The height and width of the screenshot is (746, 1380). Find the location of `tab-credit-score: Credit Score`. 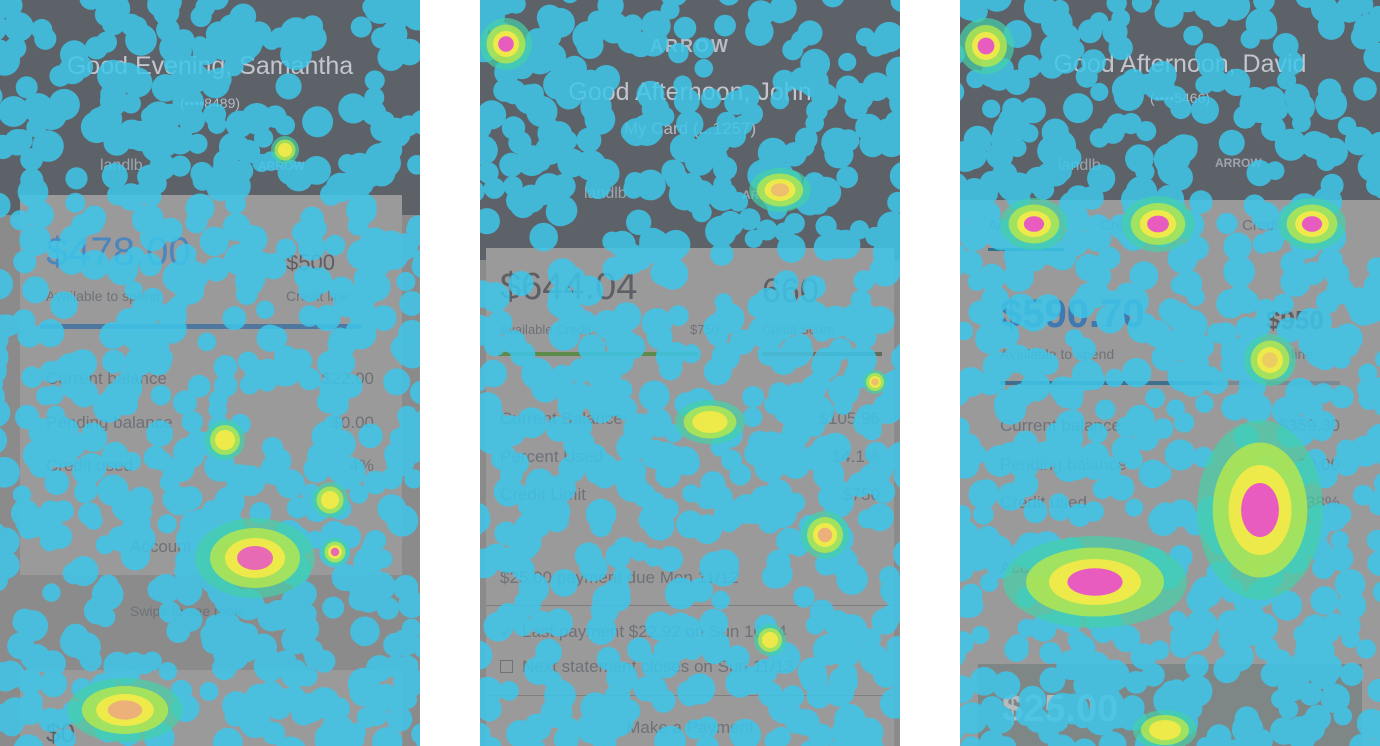

tab-credit-score: Credit Score is located at coordinates (1284, 225).